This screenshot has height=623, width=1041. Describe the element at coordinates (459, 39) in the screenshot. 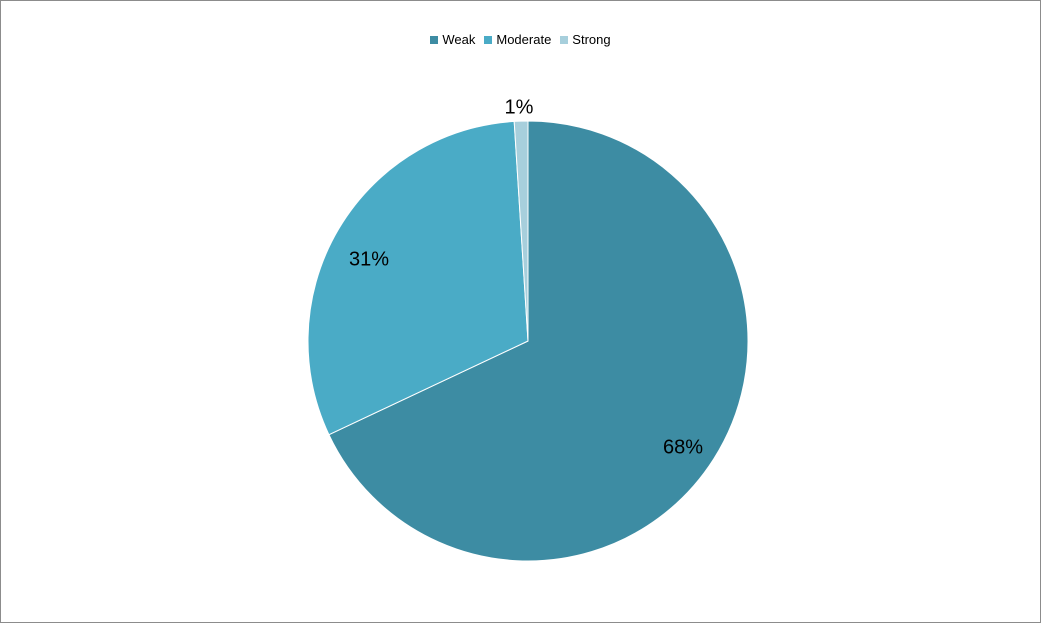

I see `legend-label-weak: Weak` at that location.